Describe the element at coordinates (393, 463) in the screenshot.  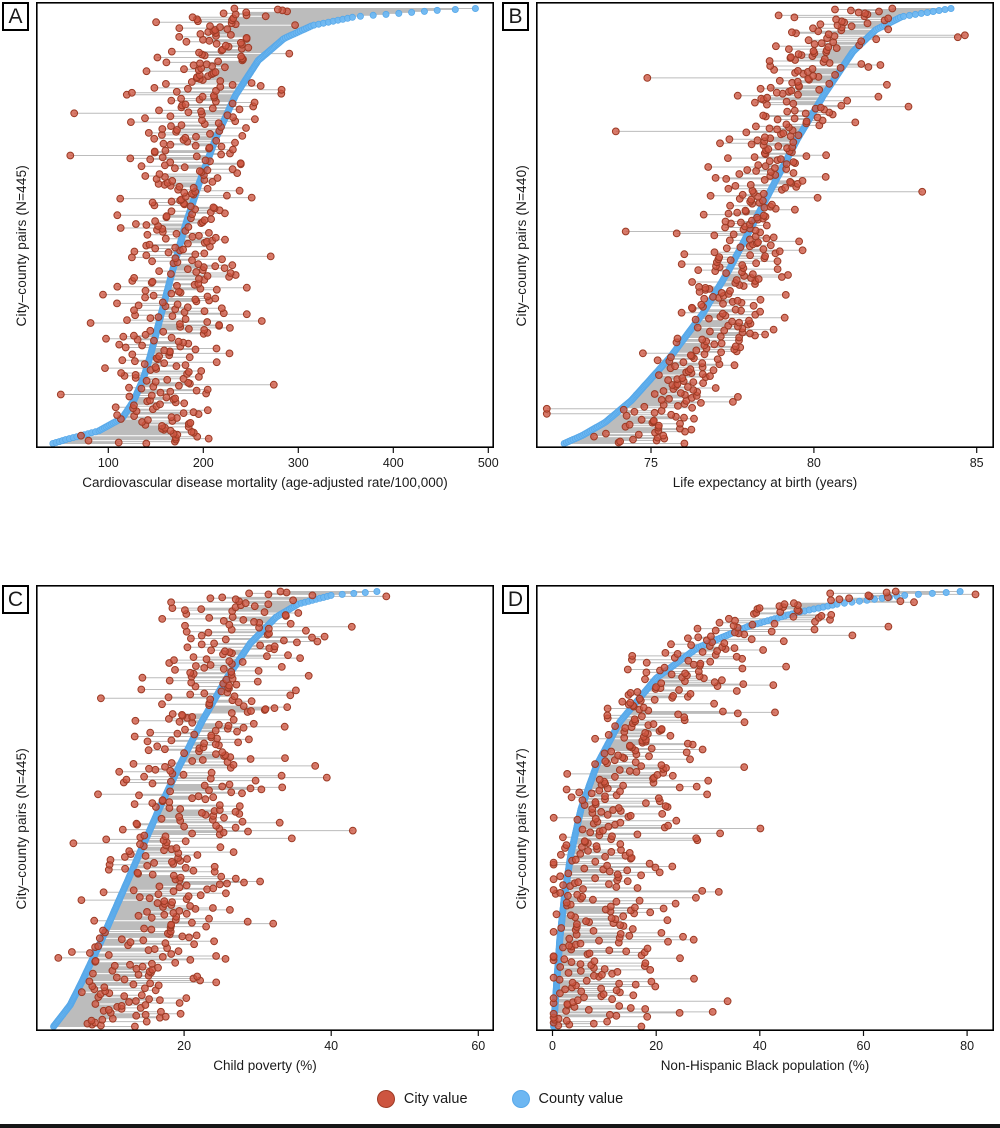
I see `x-tick-label: 400` at that location.